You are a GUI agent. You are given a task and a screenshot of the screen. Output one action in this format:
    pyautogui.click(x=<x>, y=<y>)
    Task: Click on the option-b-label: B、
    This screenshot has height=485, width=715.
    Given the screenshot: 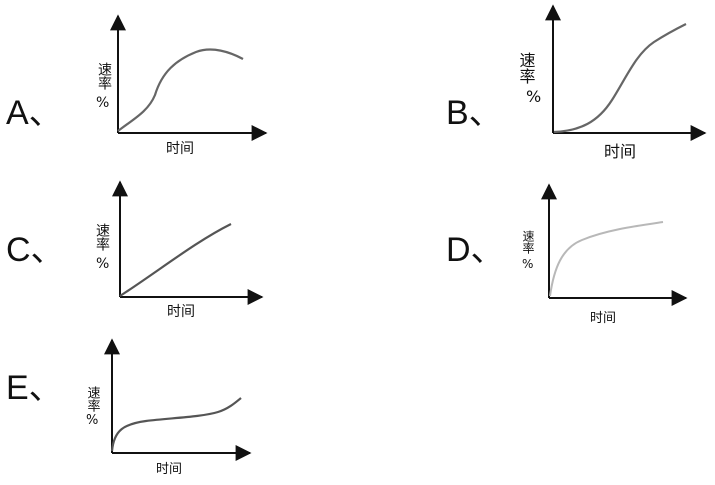 What is the action you would take?
    pyautogui.click(x=474, y=113)
    